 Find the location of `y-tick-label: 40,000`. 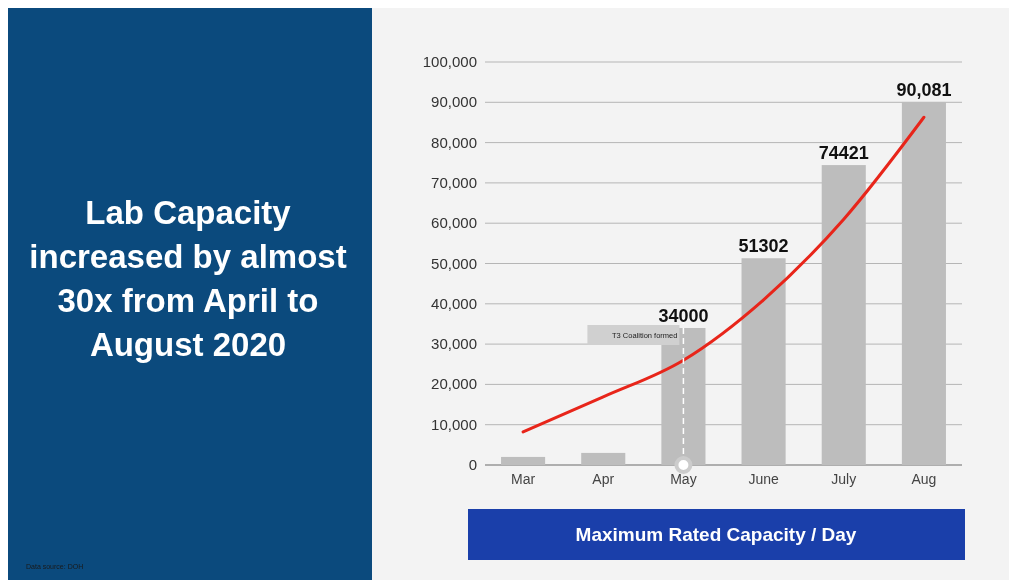

y-tick-label: 40,000 is located at coordinates (454, 303).